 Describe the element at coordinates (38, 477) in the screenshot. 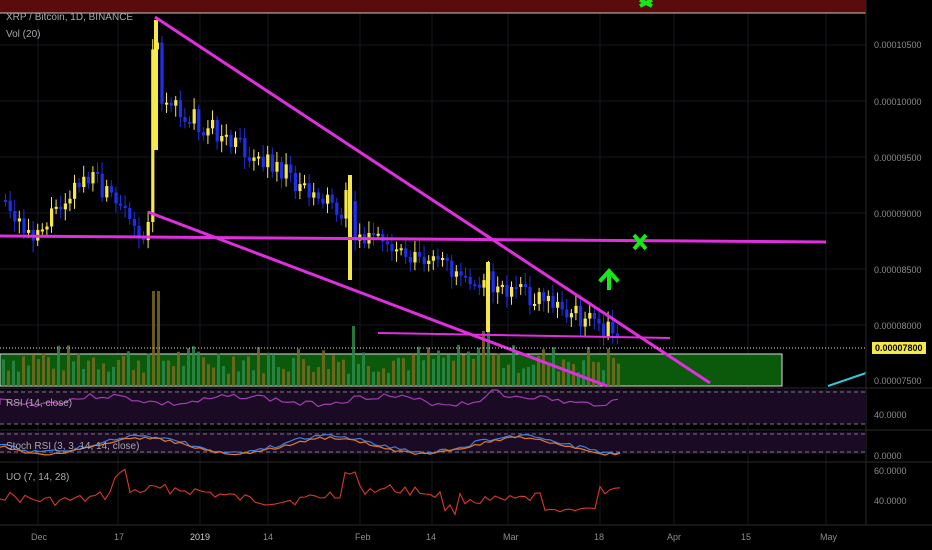

I see `uo-label: UO (7, 14, 28)` at that location.